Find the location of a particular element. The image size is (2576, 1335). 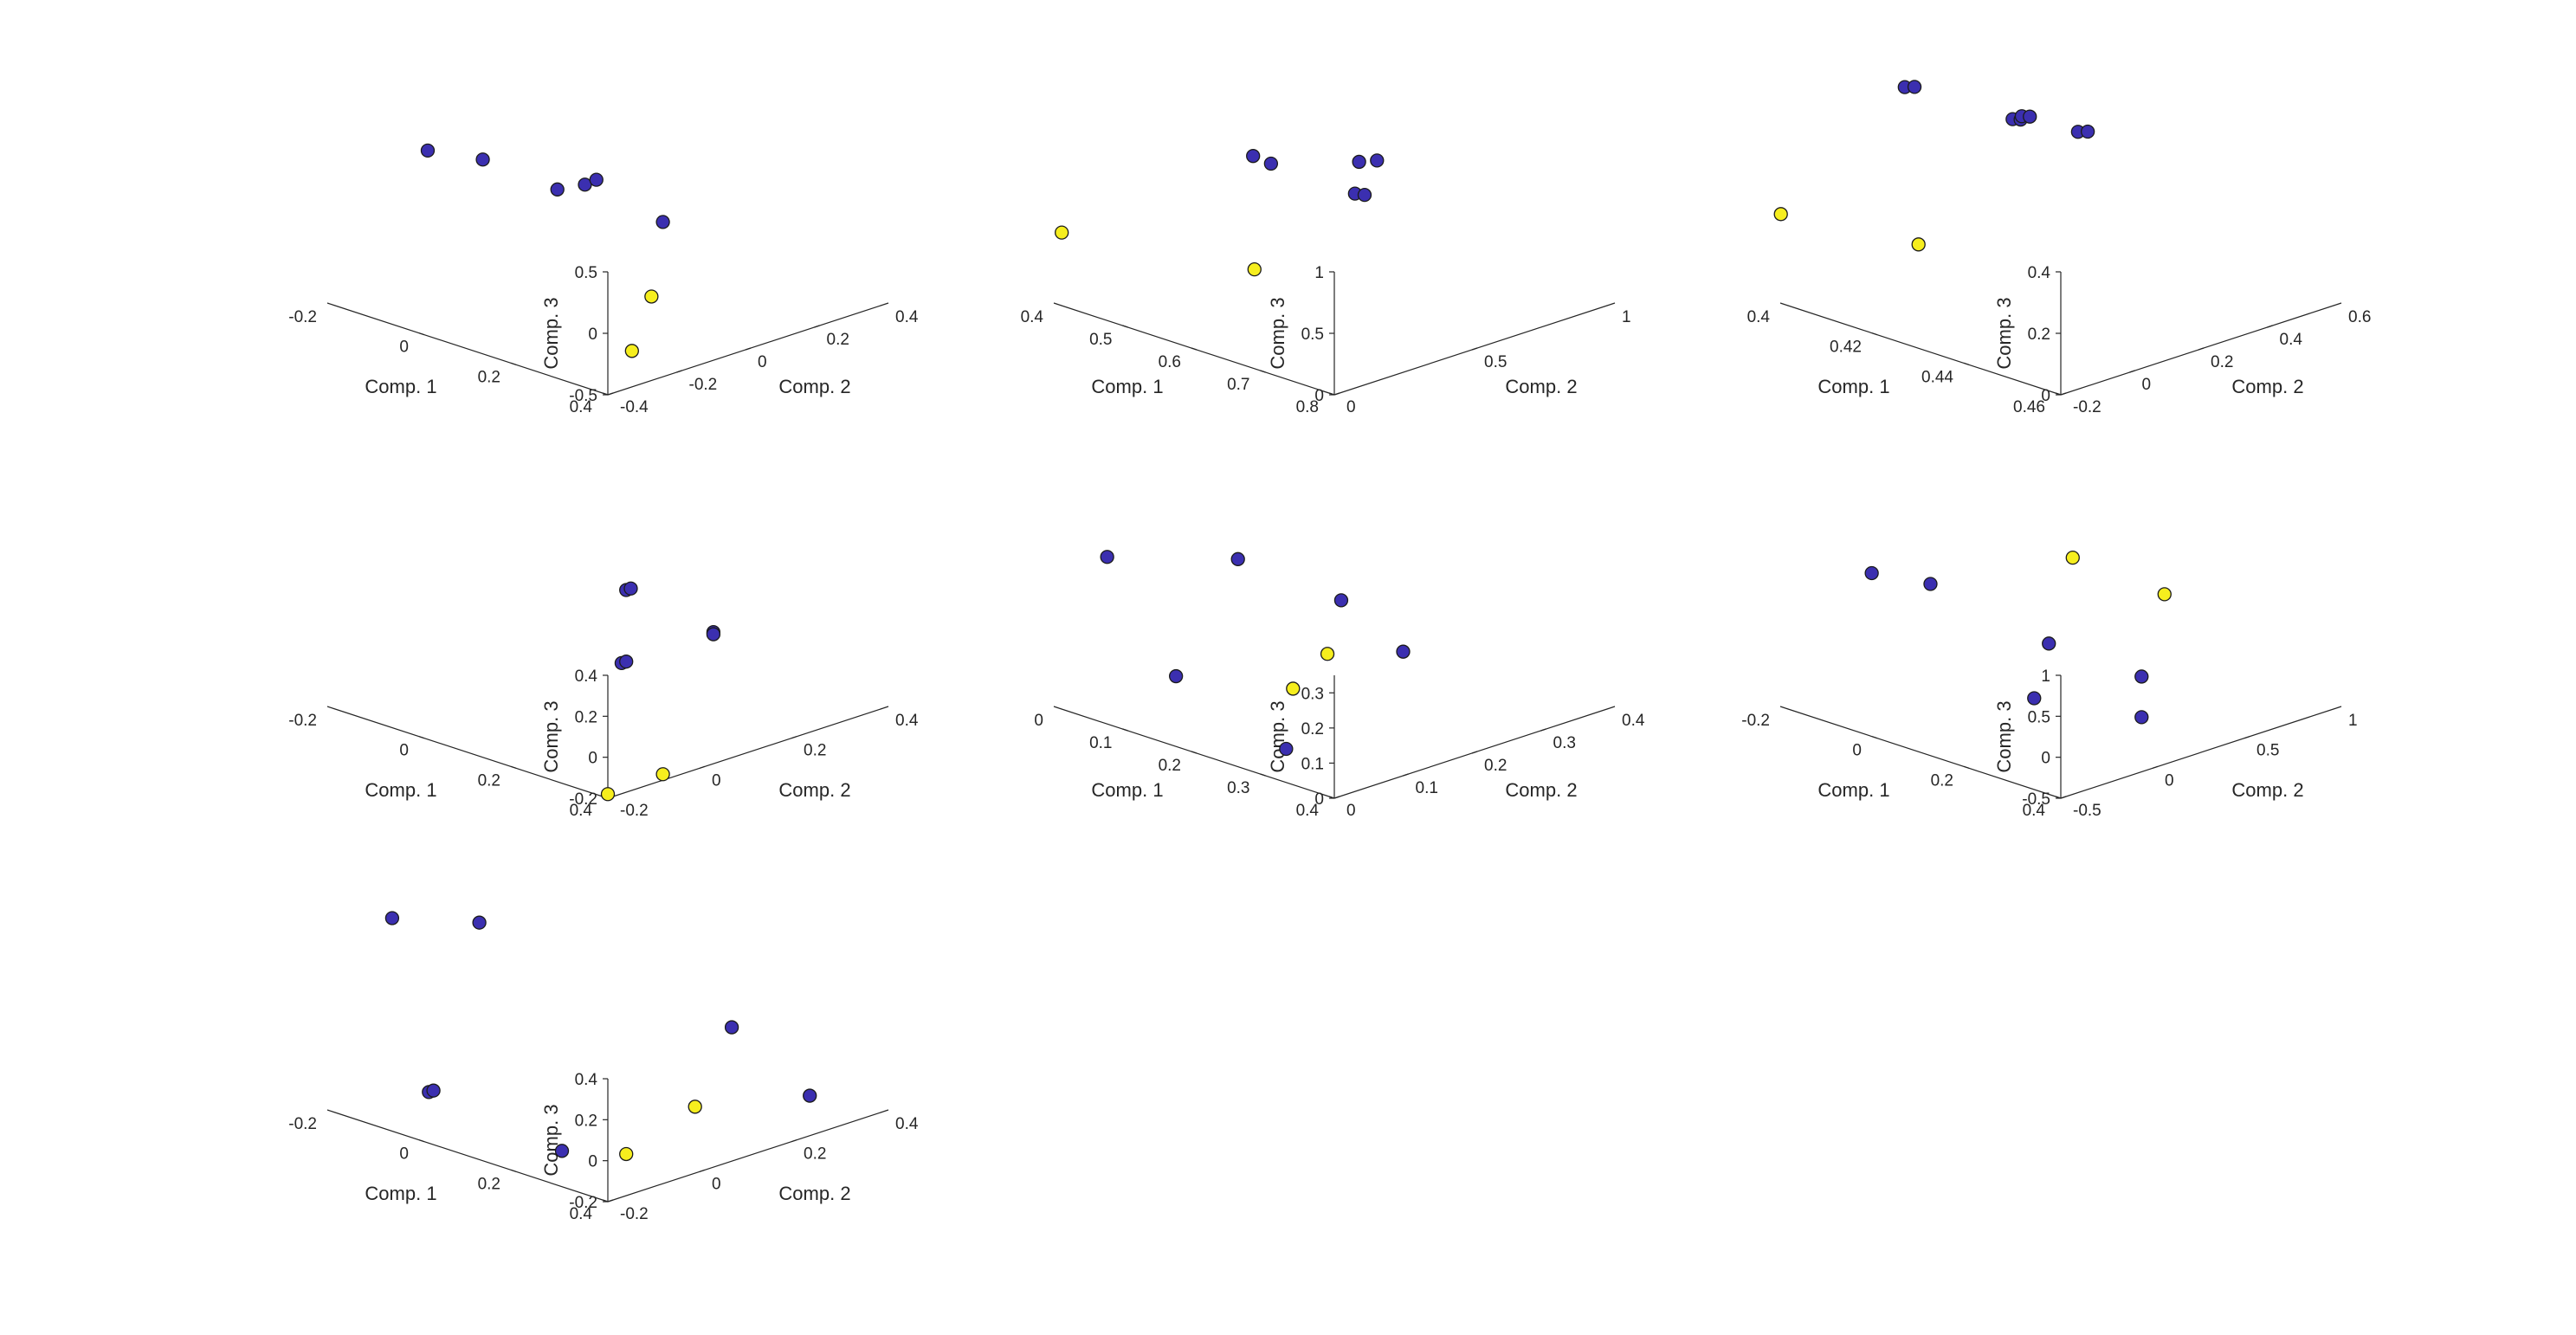

x-tick-label: 0.6 is located at coordinates (1170, 362).